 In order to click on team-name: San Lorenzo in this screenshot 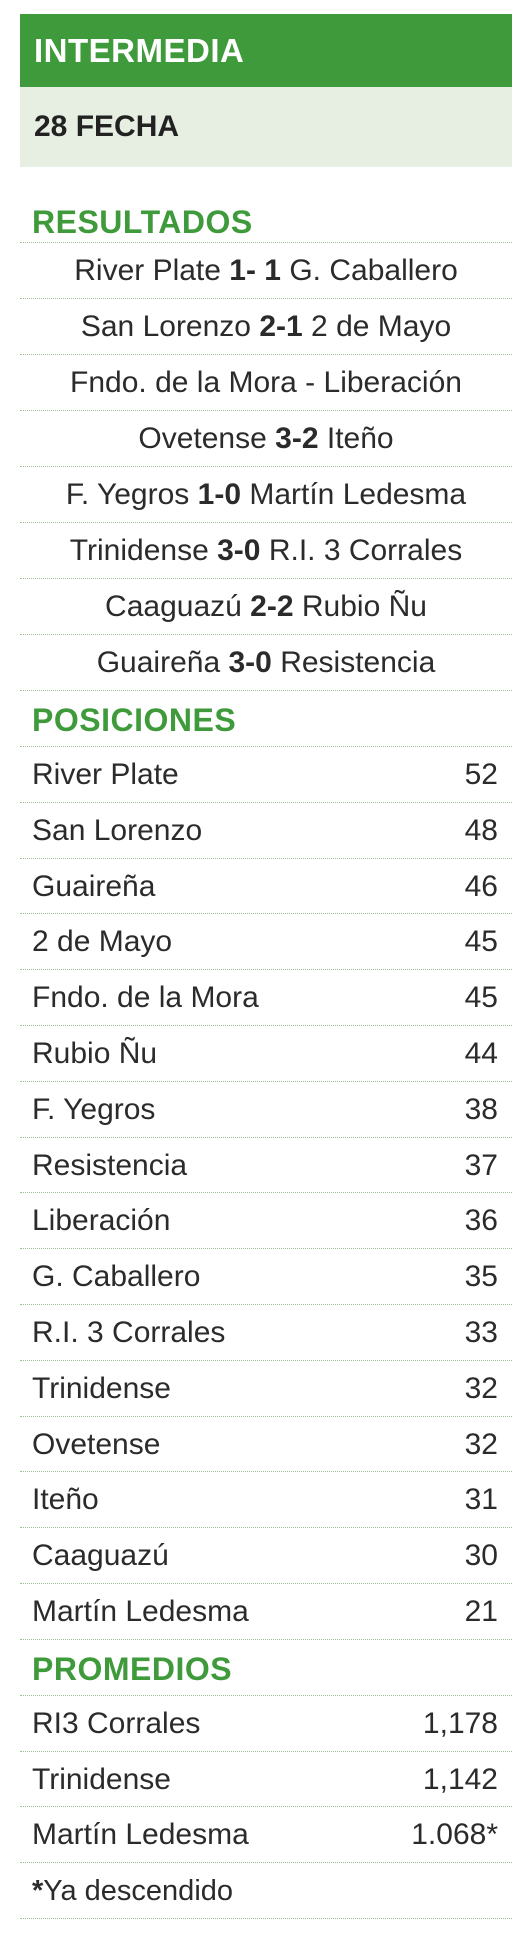, I will do `click(117, 830)`.